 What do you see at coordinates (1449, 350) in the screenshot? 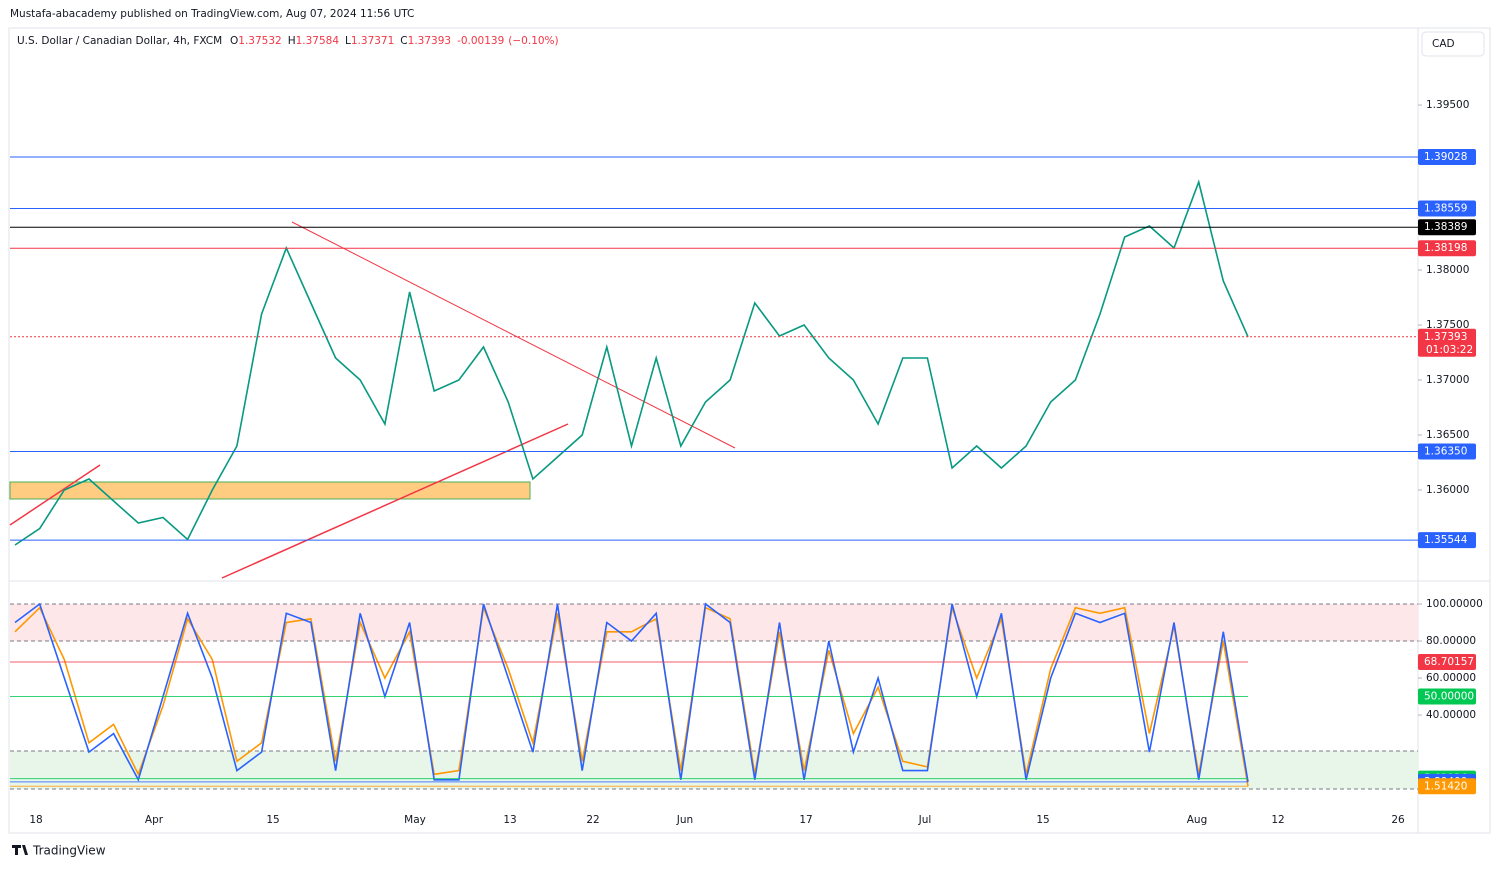
I see `countdown: 01:03:22` at bounding box center [1449, 350].